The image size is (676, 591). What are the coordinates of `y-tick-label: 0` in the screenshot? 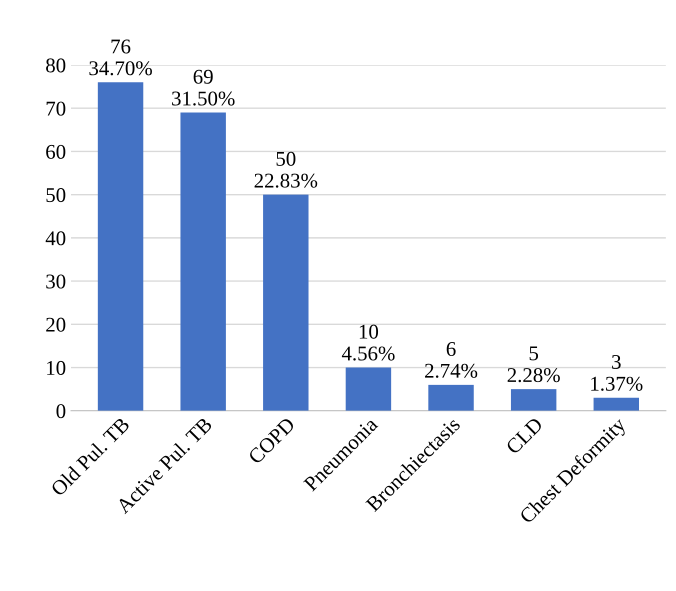 It's located at (61, 411).